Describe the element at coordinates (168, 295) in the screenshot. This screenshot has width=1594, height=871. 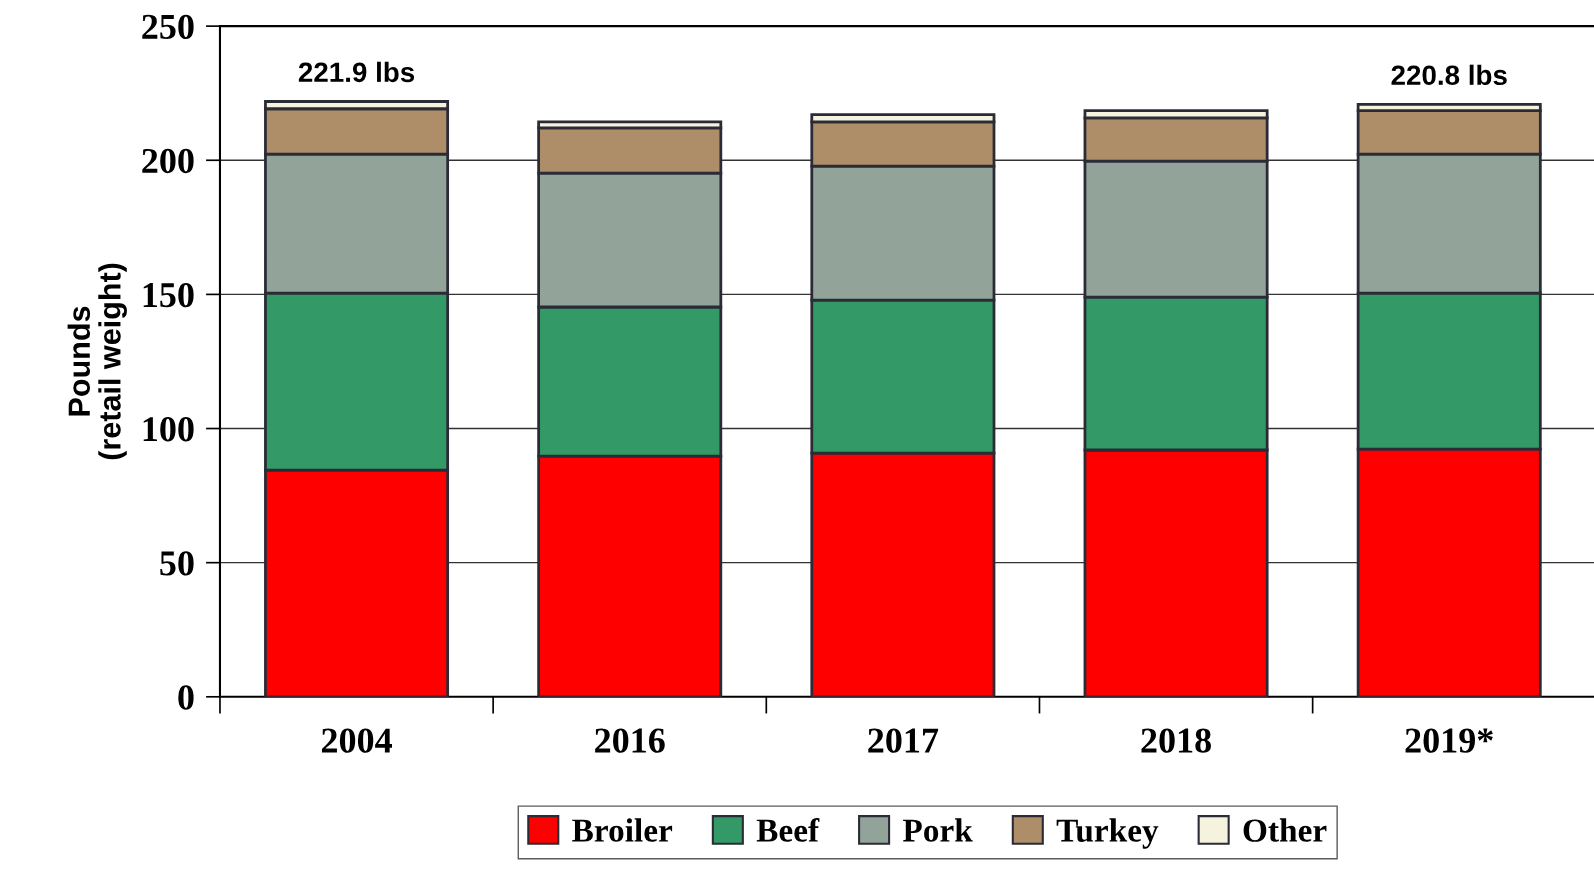
I see `y-tick-label: 150` at that location.